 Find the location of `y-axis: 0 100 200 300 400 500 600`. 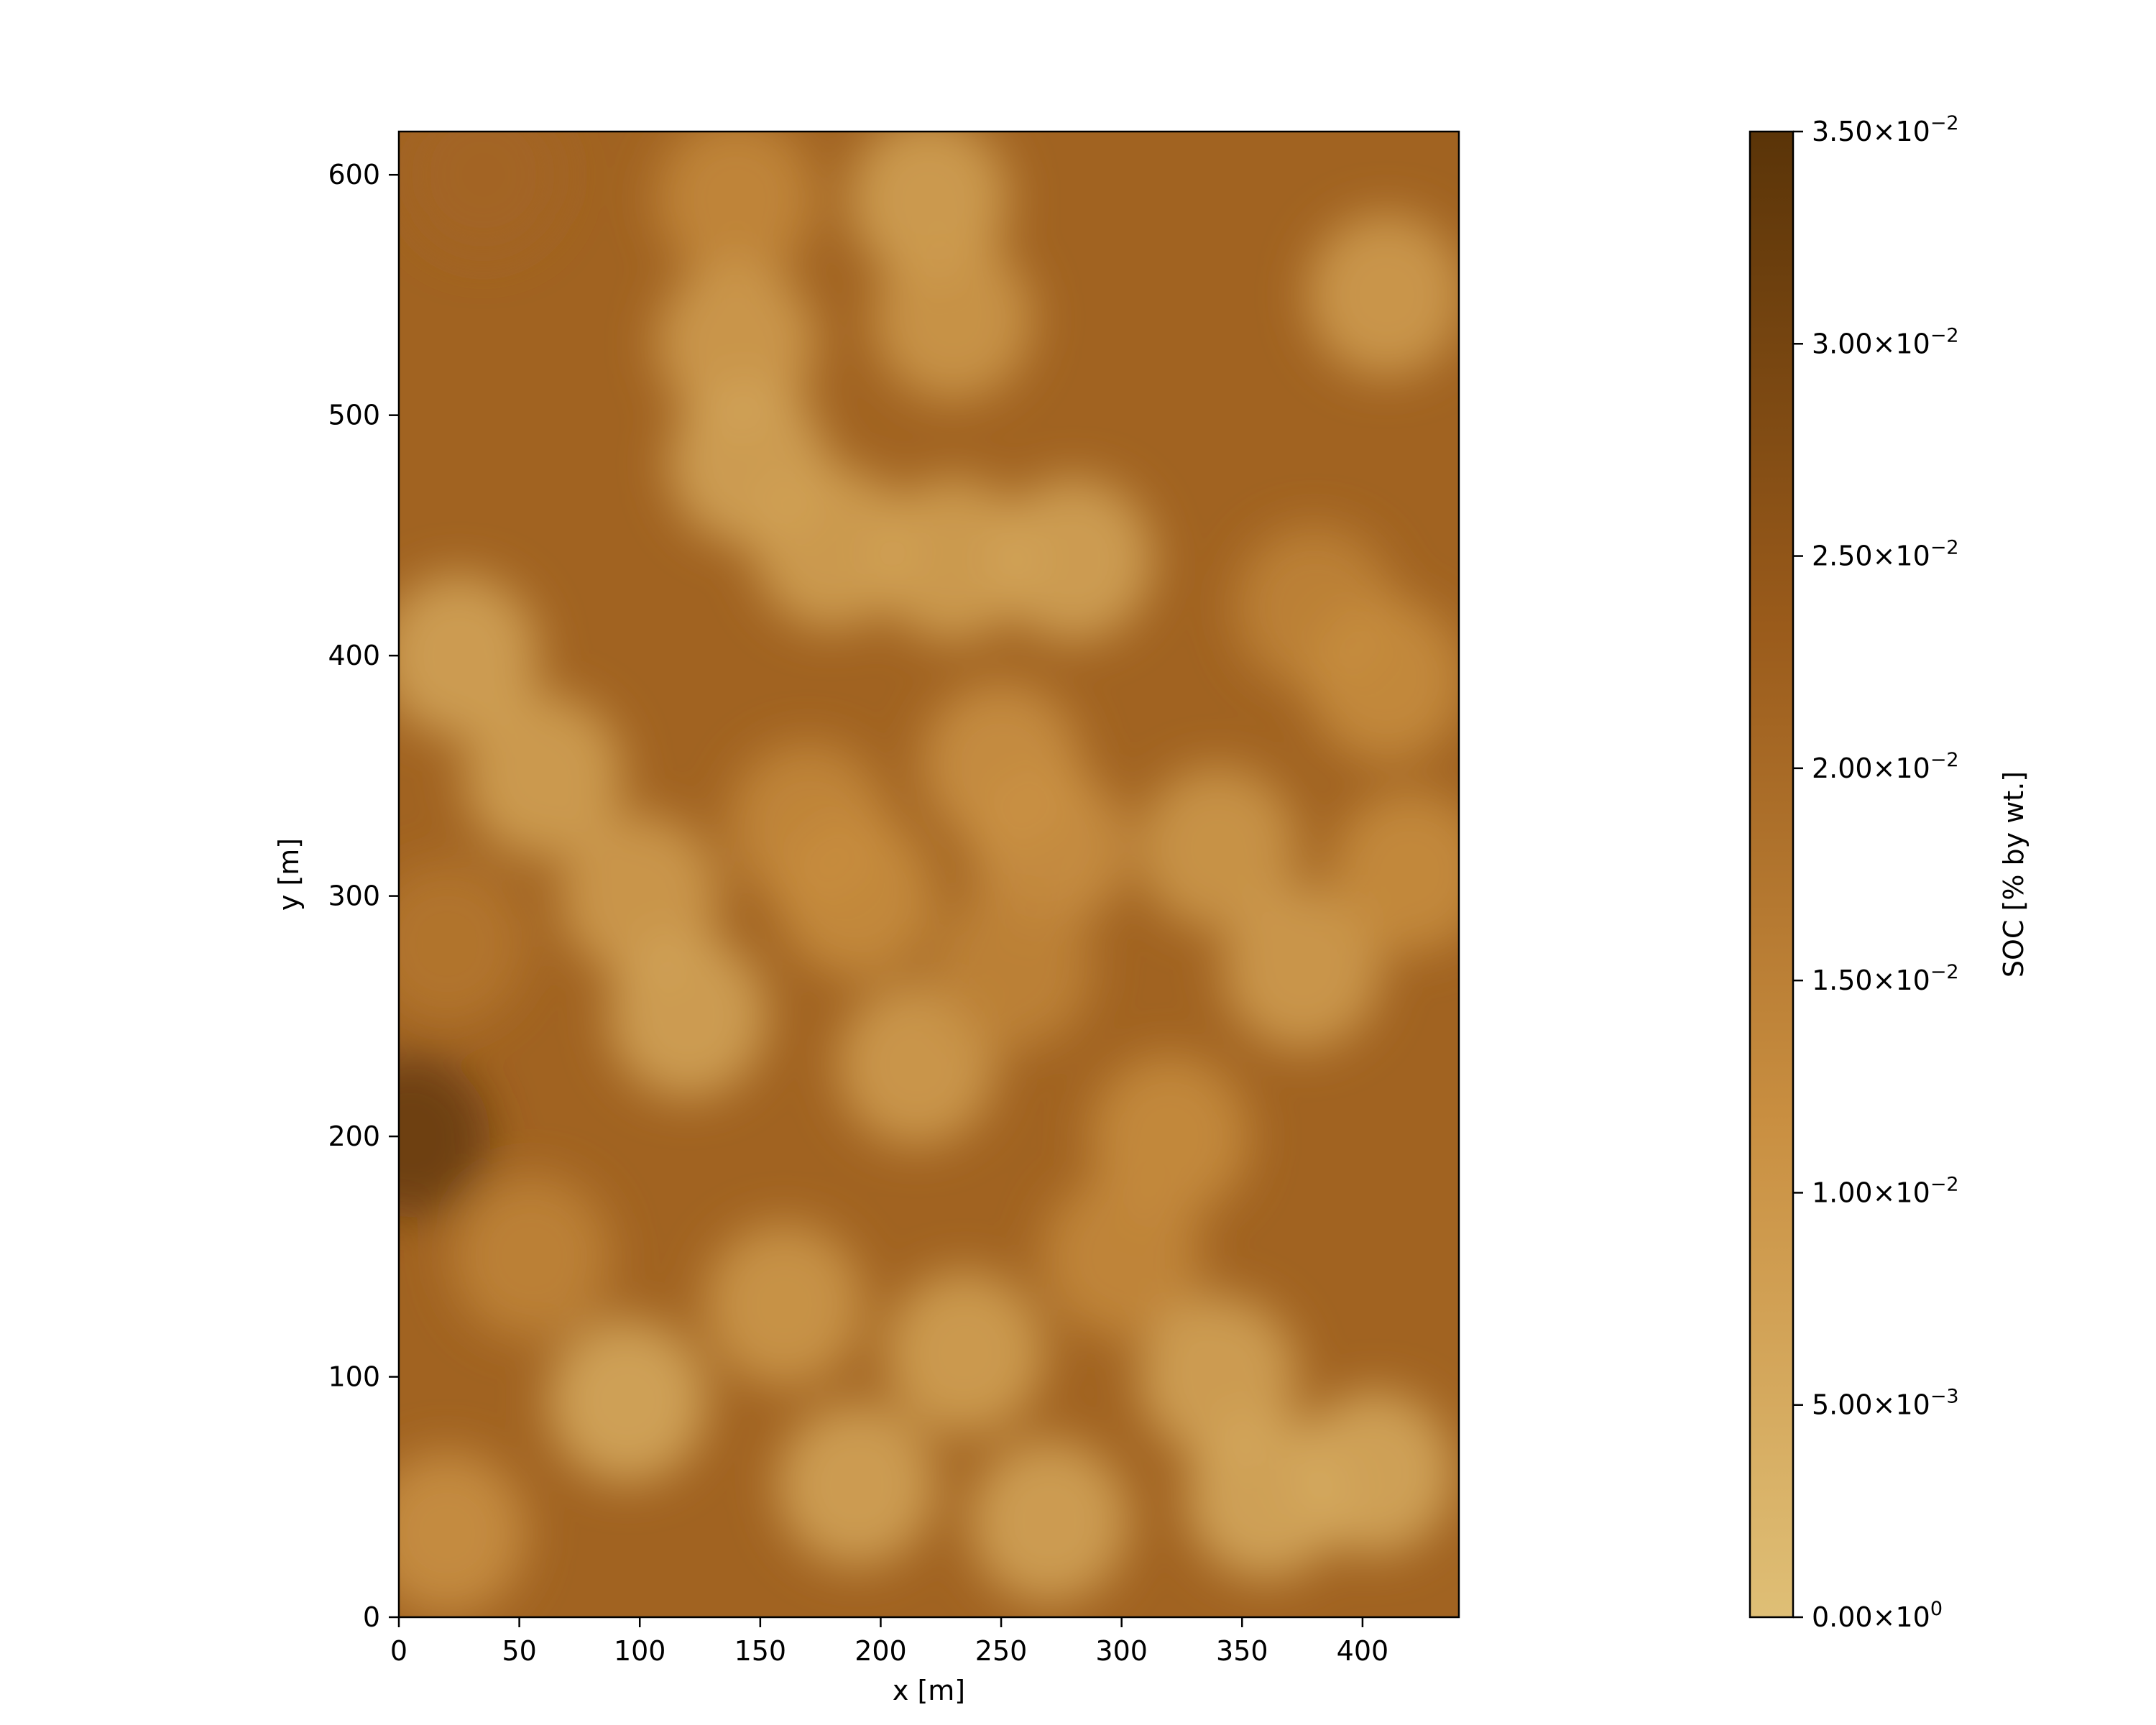

y-axis: 0 100 200 300 400 500 600 is located at coordinates (363, 896).